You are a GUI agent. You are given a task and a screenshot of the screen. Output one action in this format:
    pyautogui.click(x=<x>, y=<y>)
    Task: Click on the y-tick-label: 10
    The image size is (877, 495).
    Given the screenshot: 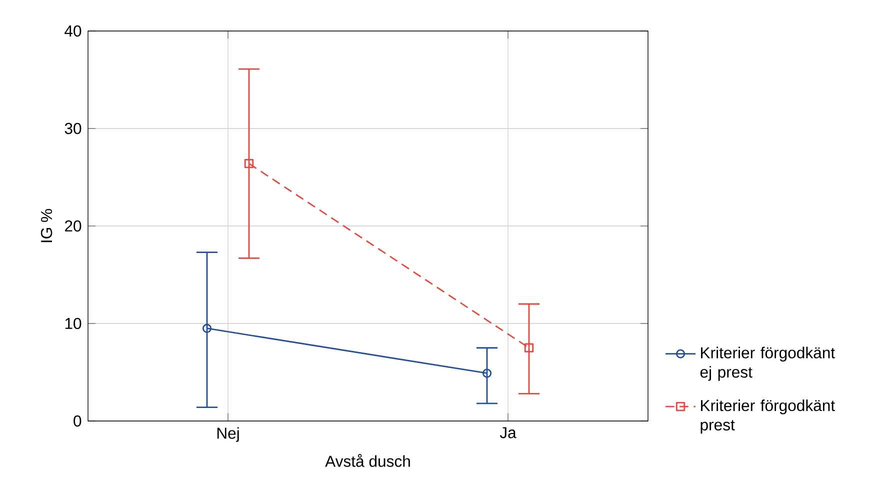 What is the action you would take?
    pyautogui.click(x=73, y=324)
    